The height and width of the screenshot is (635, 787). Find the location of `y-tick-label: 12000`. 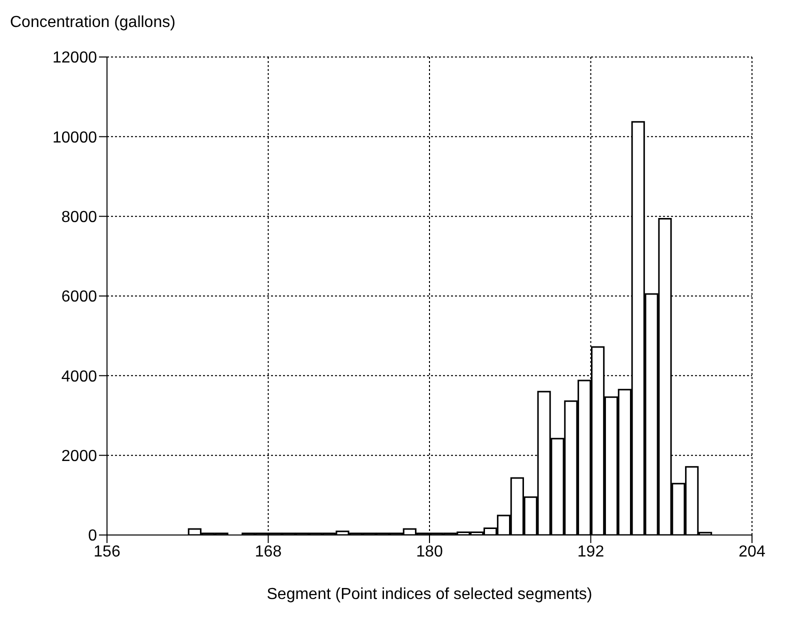

y-tick-label: 12000 is located at coordinates (75, 58).